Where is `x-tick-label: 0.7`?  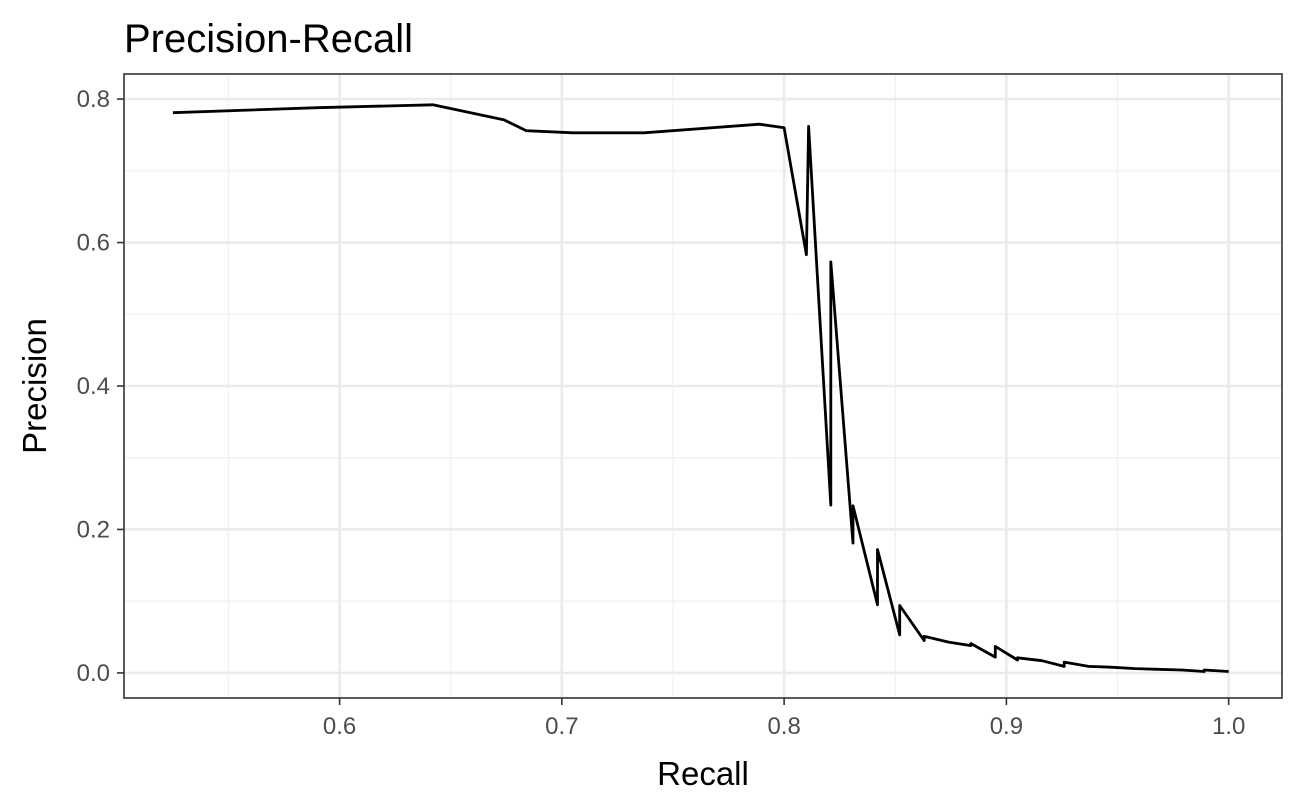 x-tick-label: 0.7 is located at coordinates (561, 726).